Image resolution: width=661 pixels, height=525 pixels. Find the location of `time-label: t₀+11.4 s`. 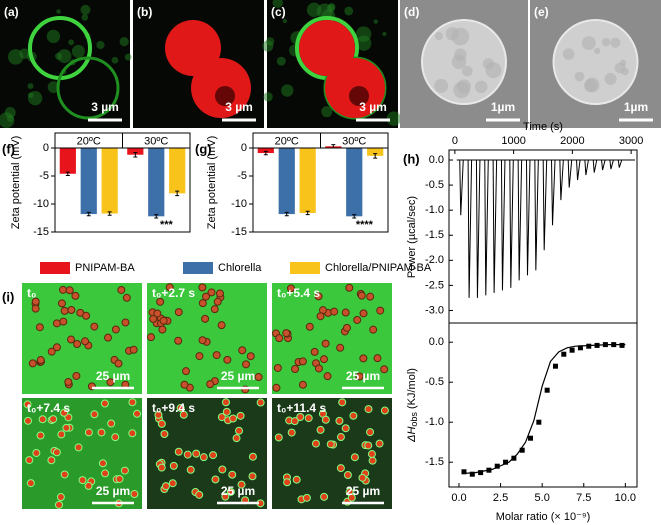

time-label: t₀+11.4 s is located at coordinates (301, 408).